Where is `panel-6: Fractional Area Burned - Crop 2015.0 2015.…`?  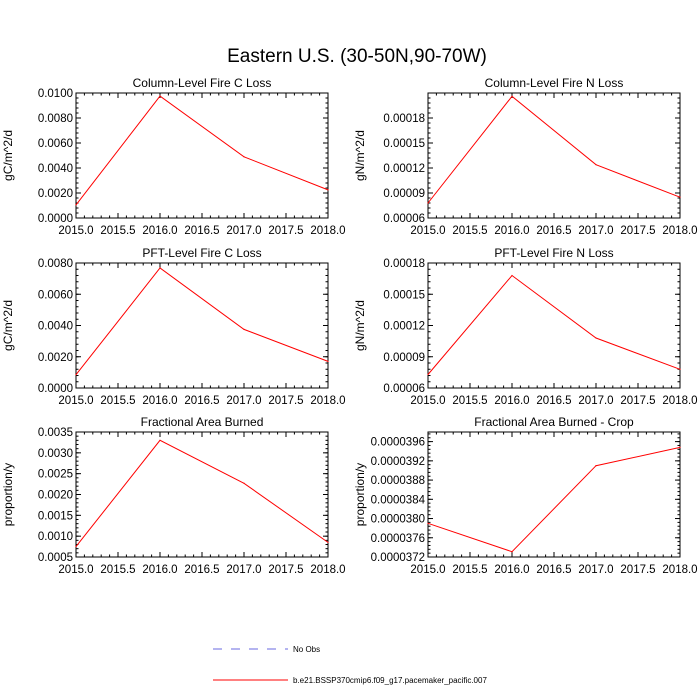
panel-6: Fractional Area Burned - Crop 2015.0 2015.… is located at coordinates (525, 495).